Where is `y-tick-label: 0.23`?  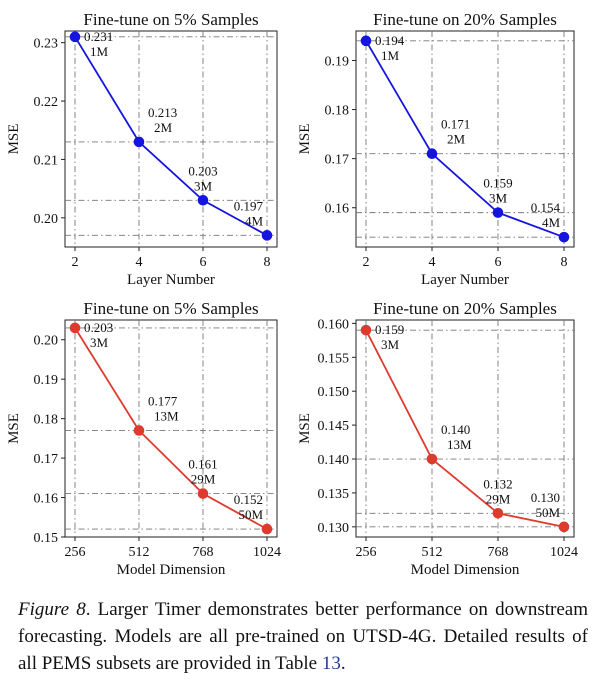
y-tick-label: 0.23 is located at coordinates (46, 44).